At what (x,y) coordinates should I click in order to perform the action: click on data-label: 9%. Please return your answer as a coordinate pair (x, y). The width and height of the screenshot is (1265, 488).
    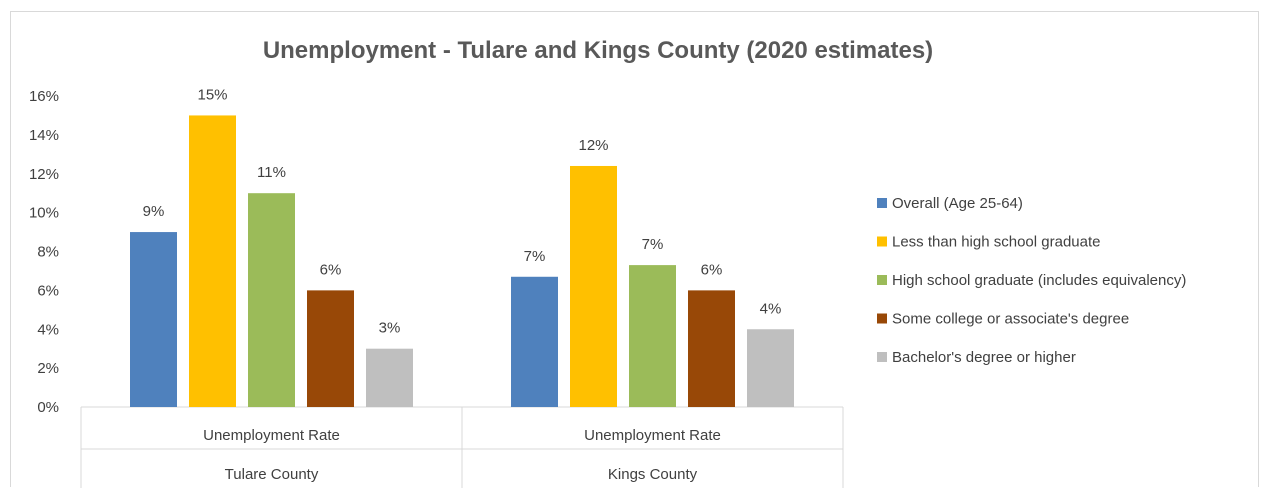
    Looking at the image, I should click on (154, 211).